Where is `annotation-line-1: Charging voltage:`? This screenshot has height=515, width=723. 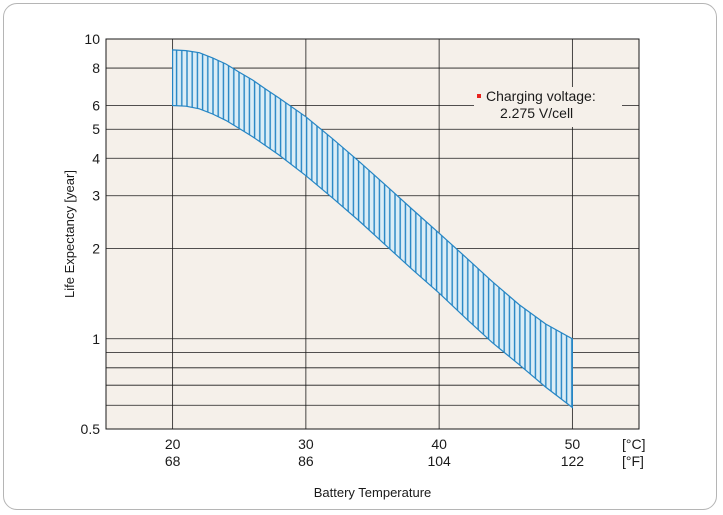
annotation-line-1: Charging voltage: is located at coordinates (541, 96).